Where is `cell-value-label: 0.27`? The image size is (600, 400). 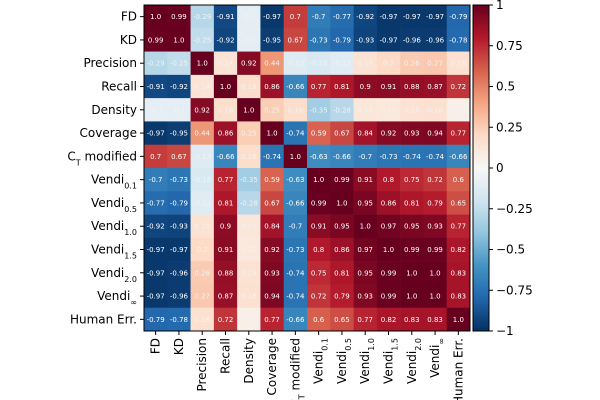 cell-value-label: 0.27 is located at coordinates (202, 297).